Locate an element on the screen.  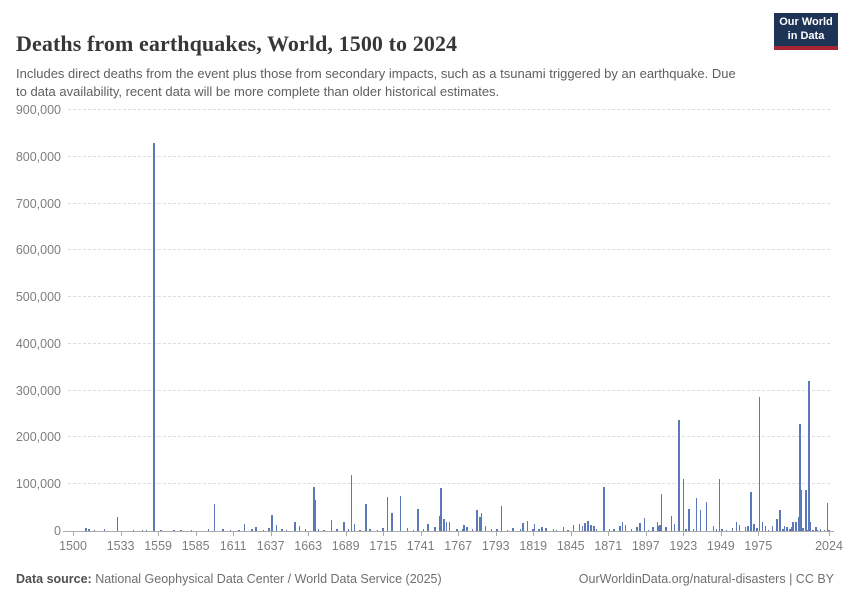
bar-year-2021 is located at coordinates (824, 530).